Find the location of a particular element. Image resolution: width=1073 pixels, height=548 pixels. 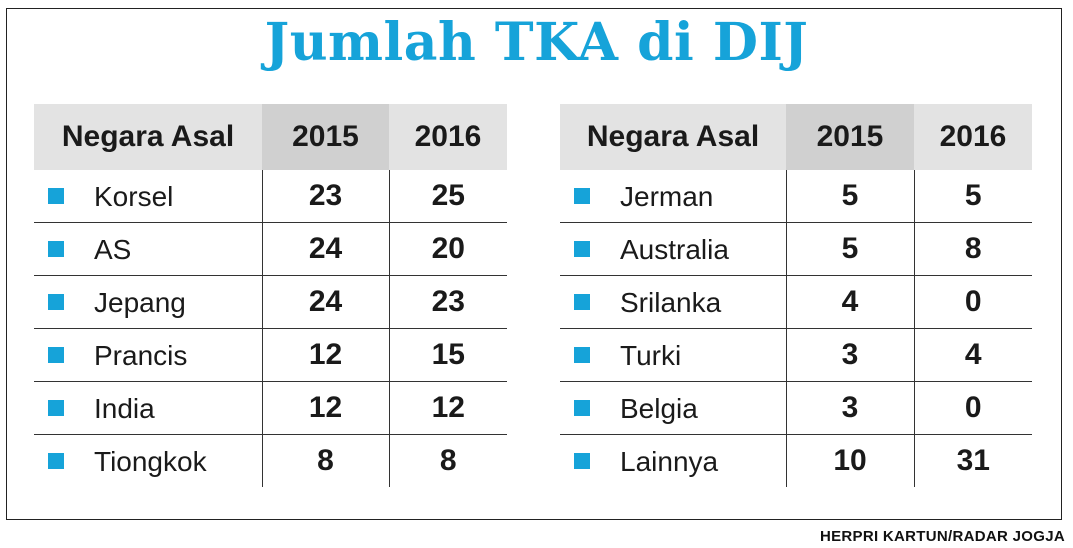

table-row: Jepang 24 23 is located at coordinates (270, 302).